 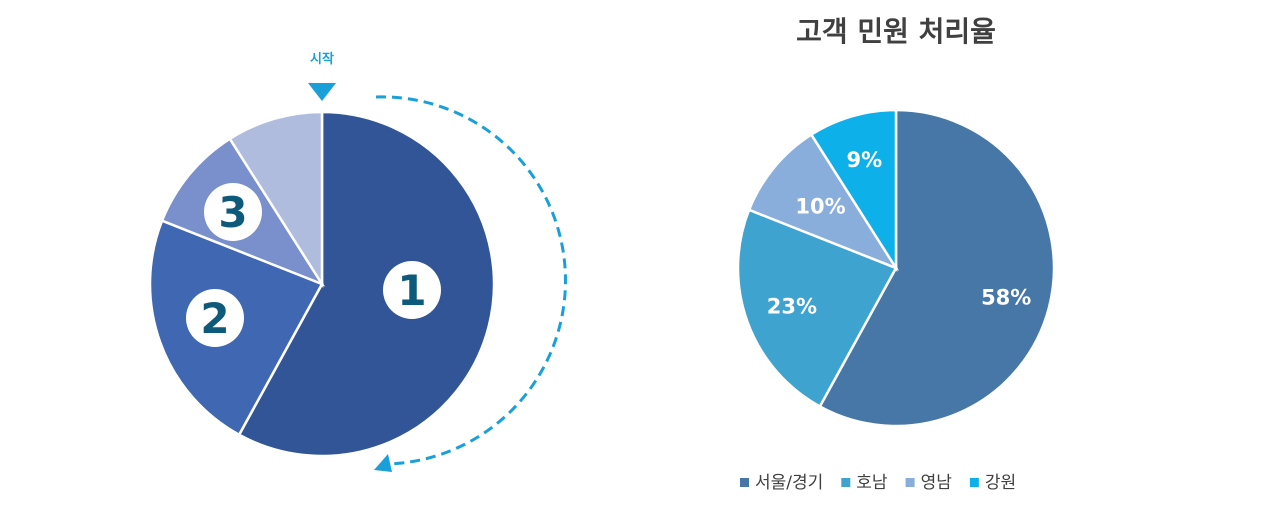 I want to click on badge-2: 2, so click(x=215, y=318).